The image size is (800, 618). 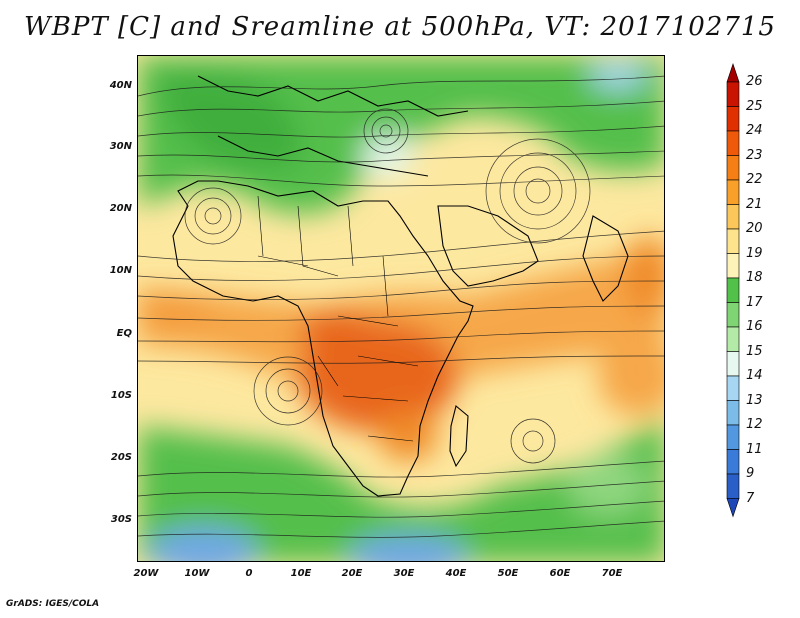 What do you see at coordinates (754, 228) in the screenshot?
I see `colorbar-level-label: 20` at bounding box center [754, 228].